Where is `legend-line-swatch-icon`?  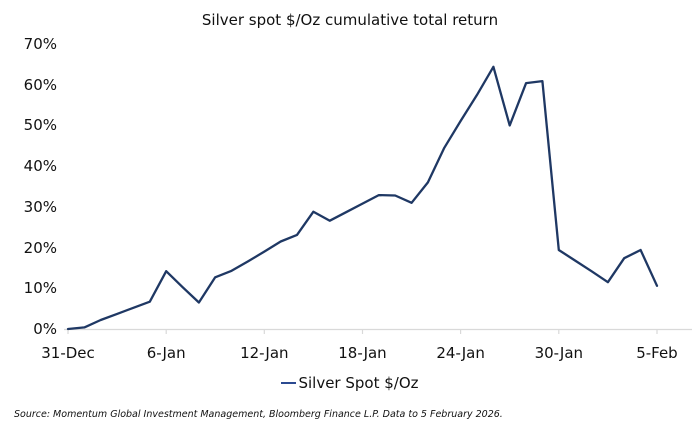 legend-line-swatch-icon is located at coordinates (289, 383).